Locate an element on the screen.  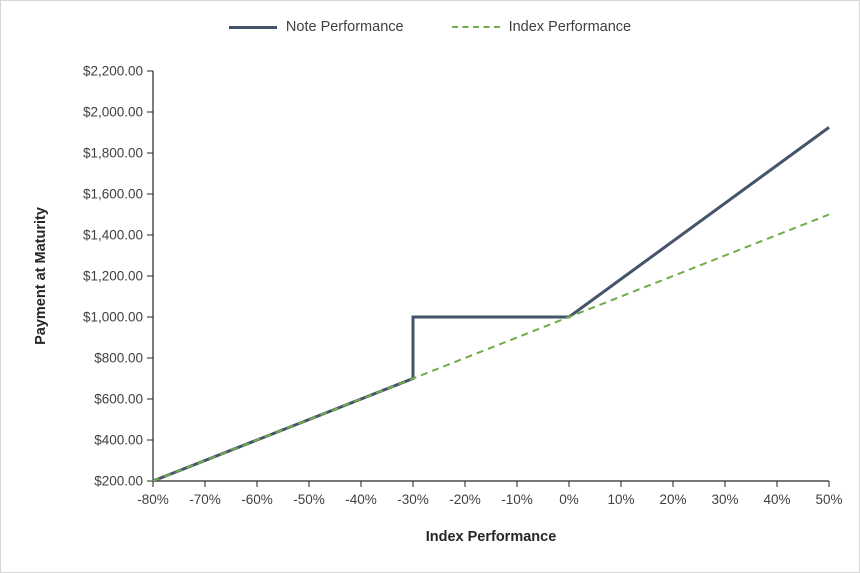
x-tick-label: 50% is located at coordinates (828, 499).